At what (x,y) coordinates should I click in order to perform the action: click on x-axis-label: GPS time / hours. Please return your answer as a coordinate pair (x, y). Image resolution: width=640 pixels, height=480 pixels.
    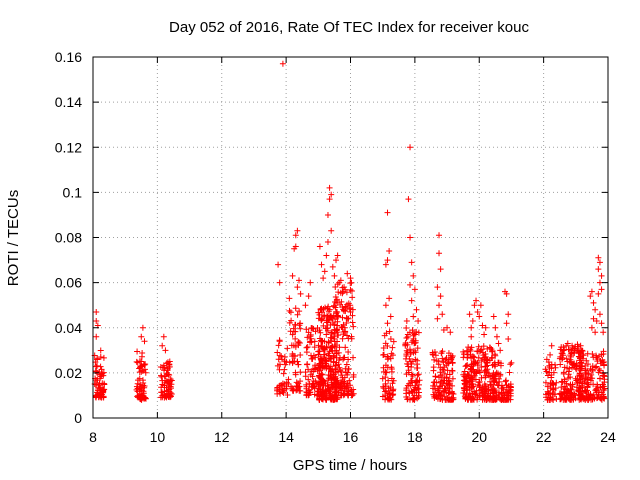
    Looking at the image, I should click on (350, 465).